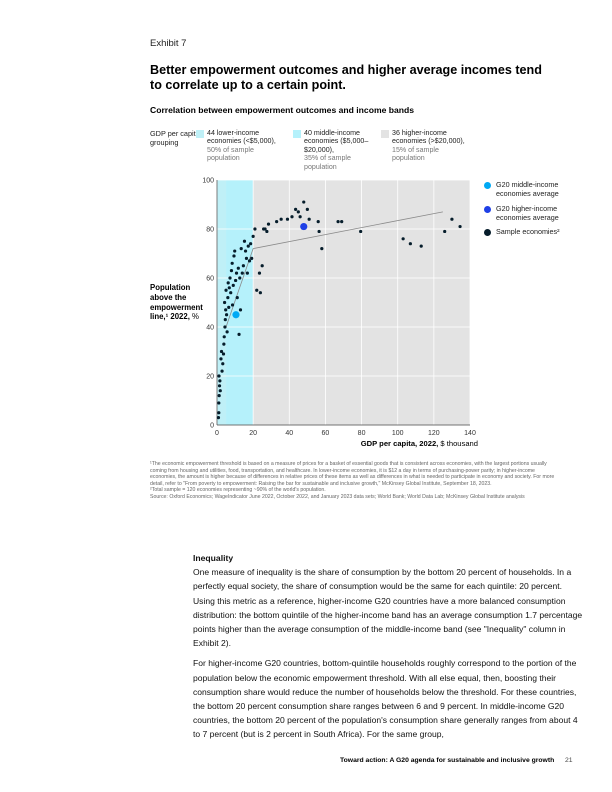 This screenshot has height=792, width=612. What do you see at coordinates (434, 433) in the screenshot?
I see `x-tick-label: 120` at bounding box center [434, 433].